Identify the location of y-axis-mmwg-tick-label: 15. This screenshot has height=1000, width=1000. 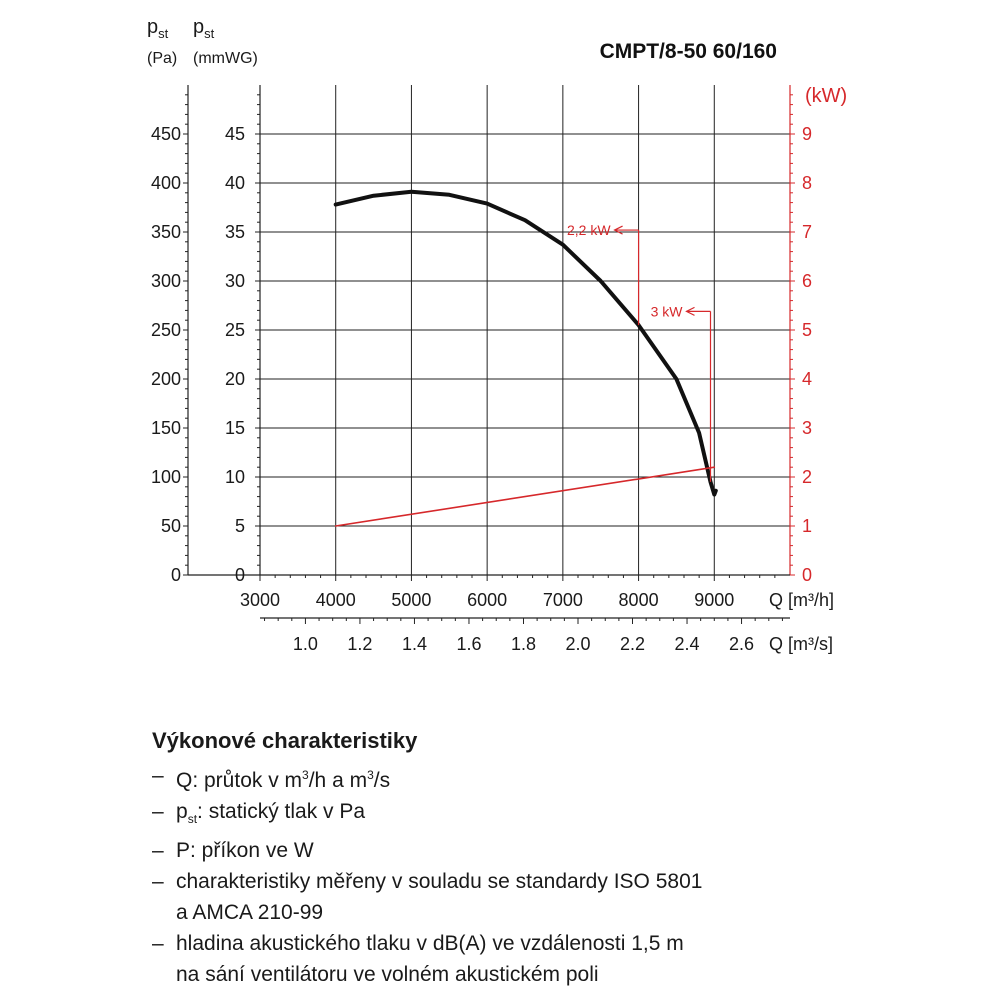
(235, 428).